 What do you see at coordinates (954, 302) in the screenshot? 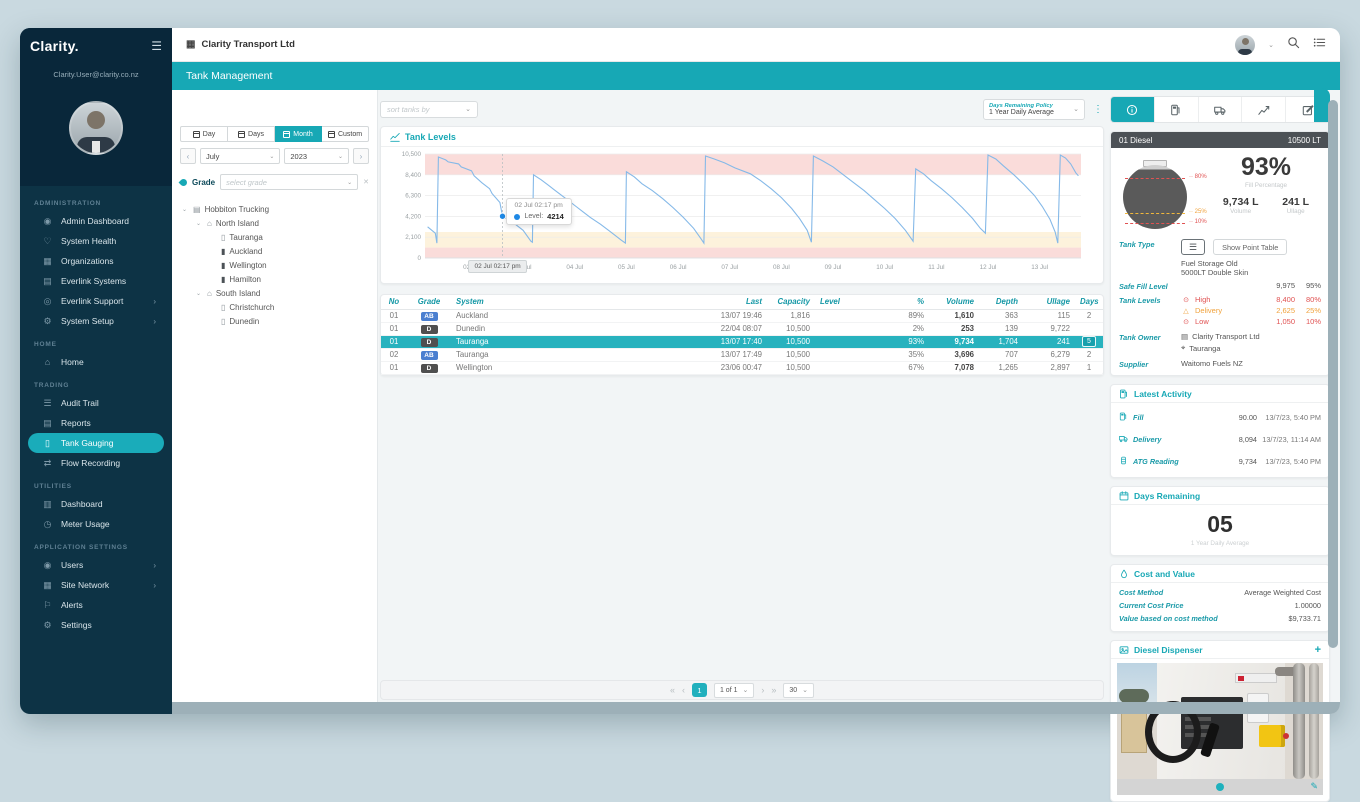
I see `column-header-volume: Volume` at bounding box center [954, 302].